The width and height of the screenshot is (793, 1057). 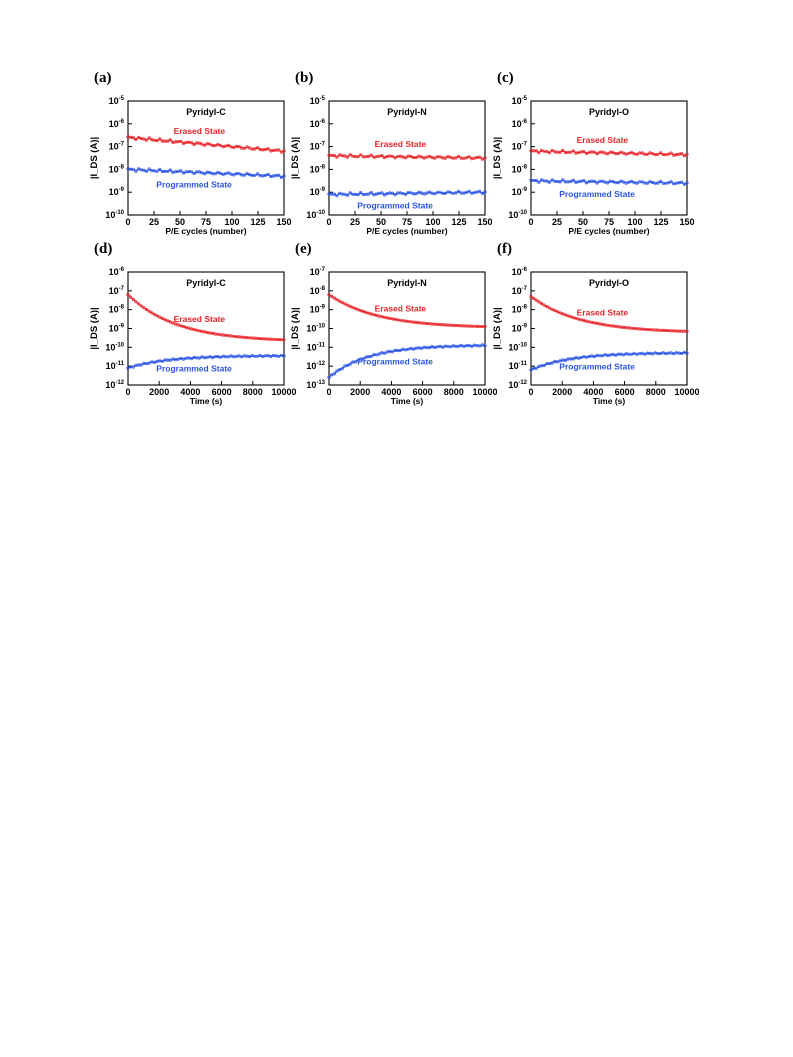 What do you see at coordinates (206, 401) in the screenshot?
I see `x-axis-label: Time (s)` at bounding box center [206, 401].